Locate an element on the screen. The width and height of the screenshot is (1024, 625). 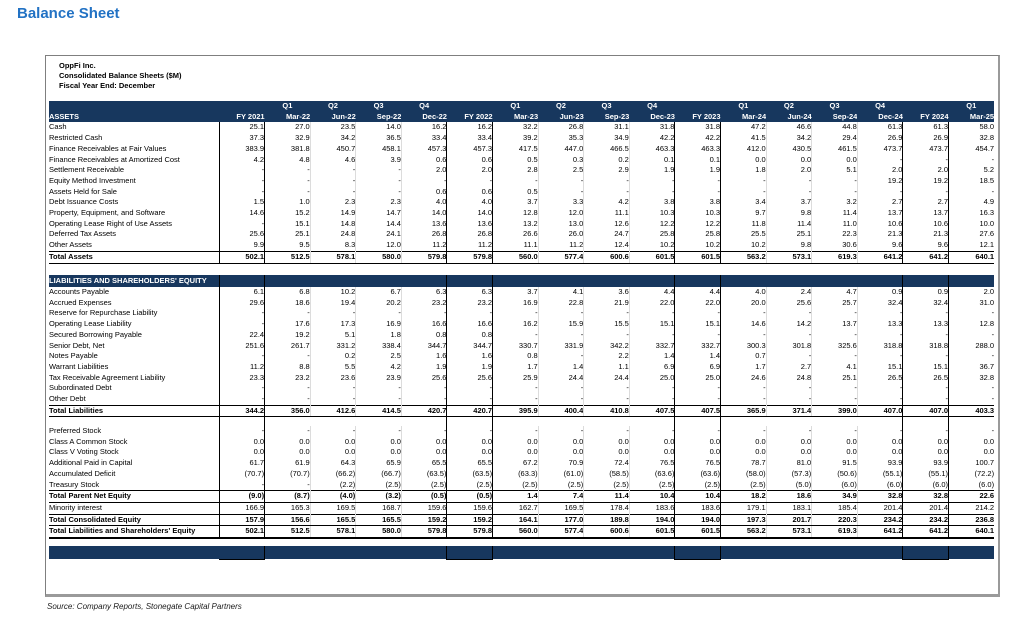
table-cell: 14.0 is located at coordinates (470, 213).